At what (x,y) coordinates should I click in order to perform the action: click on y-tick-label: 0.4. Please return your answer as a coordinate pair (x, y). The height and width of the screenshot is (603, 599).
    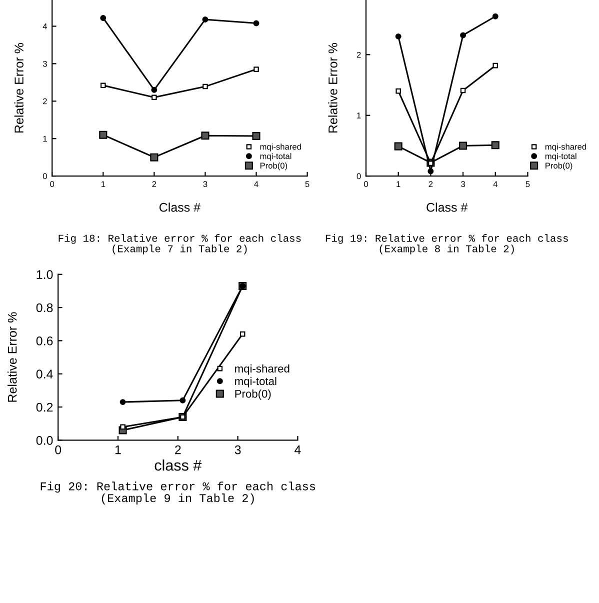
    Looking at the image, I should click on (44, 374).